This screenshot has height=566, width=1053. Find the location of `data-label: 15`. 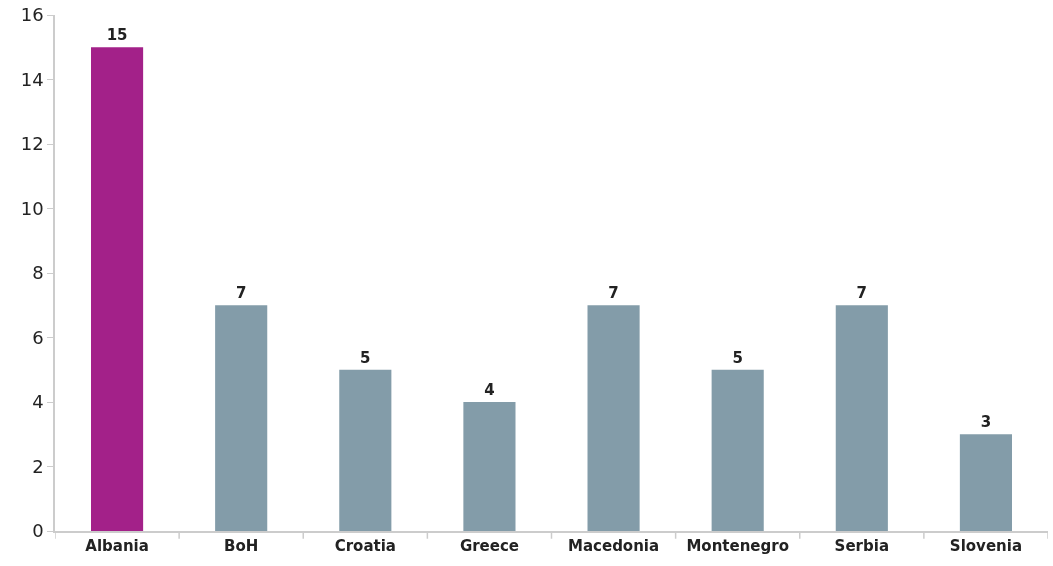

data-label: 15 is located at coordinates (117, 35).